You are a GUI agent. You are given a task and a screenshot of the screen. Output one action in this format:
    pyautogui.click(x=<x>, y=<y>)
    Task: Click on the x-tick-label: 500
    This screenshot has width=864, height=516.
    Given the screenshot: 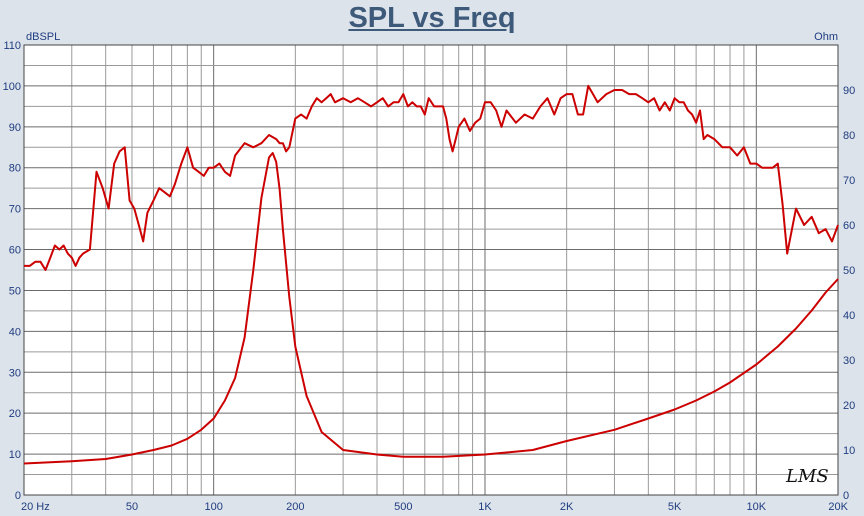 What is the action you would take?
    pyautogui.click(x=403, y=507)
    